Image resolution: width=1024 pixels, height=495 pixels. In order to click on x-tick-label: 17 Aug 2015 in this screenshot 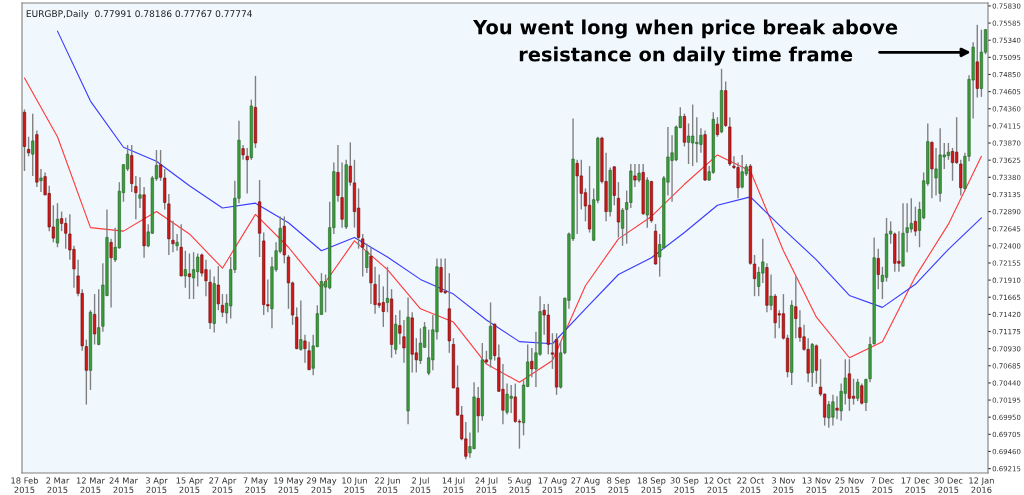, I will do `click(552, 485)`.